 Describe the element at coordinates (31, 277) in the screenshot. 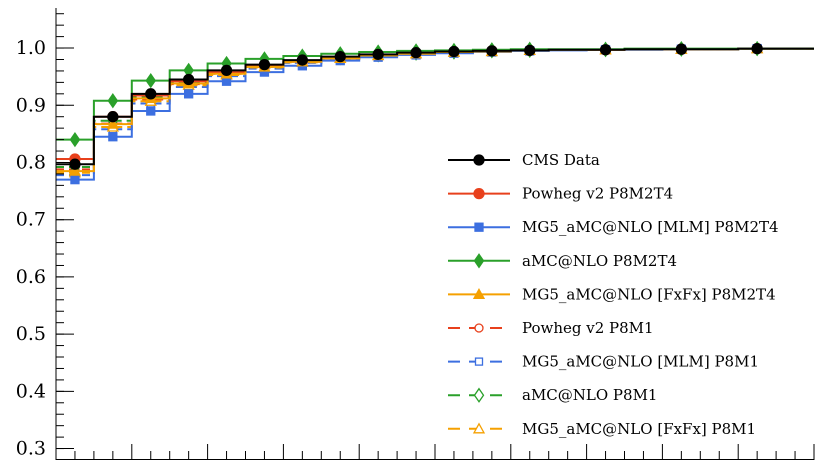

I see `y-tick-label: 0.6` at that location.